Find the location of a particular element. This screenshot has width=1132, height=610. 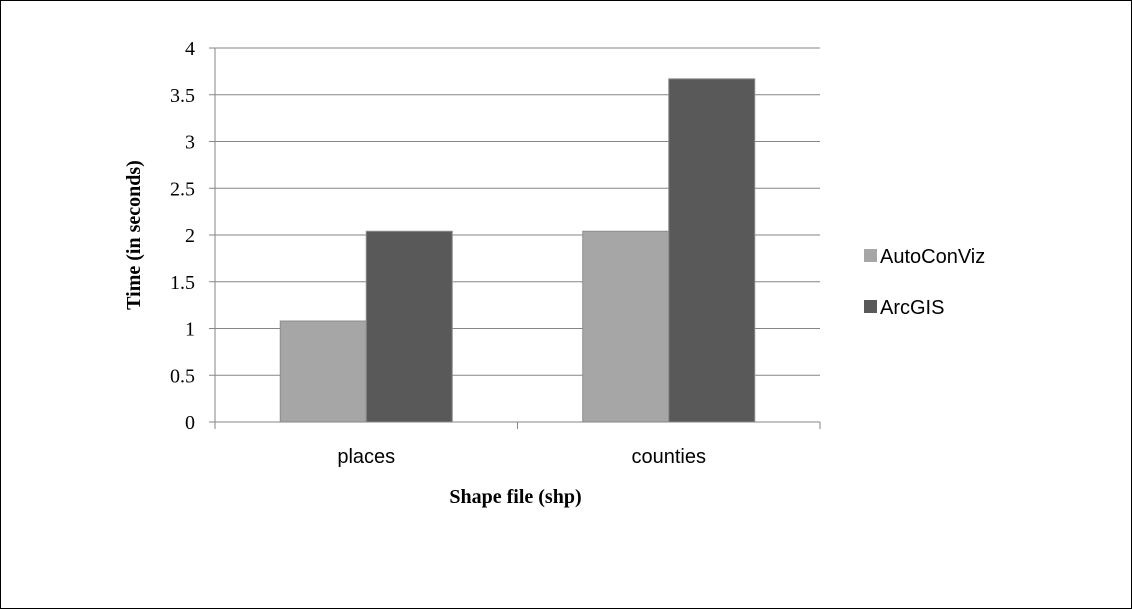

y-tick-label: 3 is located at coordinates (190, 143).